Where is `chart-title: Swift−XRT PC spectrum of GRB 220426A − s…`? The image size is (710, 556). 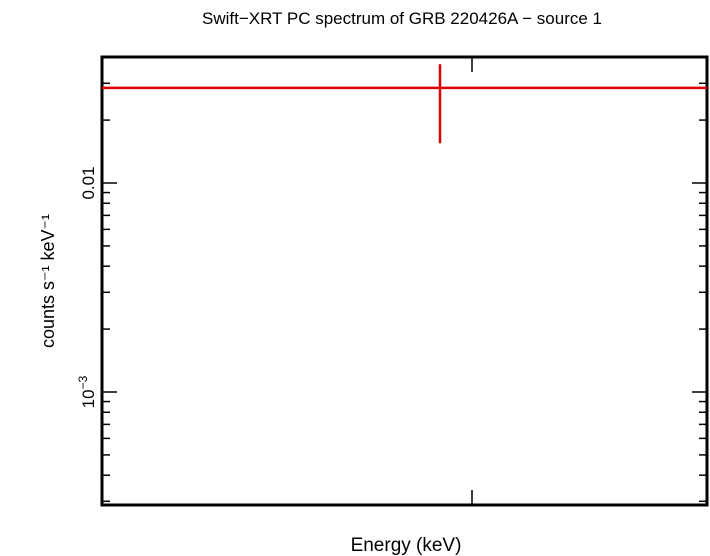
chart-title: Swift−XRT PC spectrum of GRB 220426A − s… is located at coordinates (402, 18).